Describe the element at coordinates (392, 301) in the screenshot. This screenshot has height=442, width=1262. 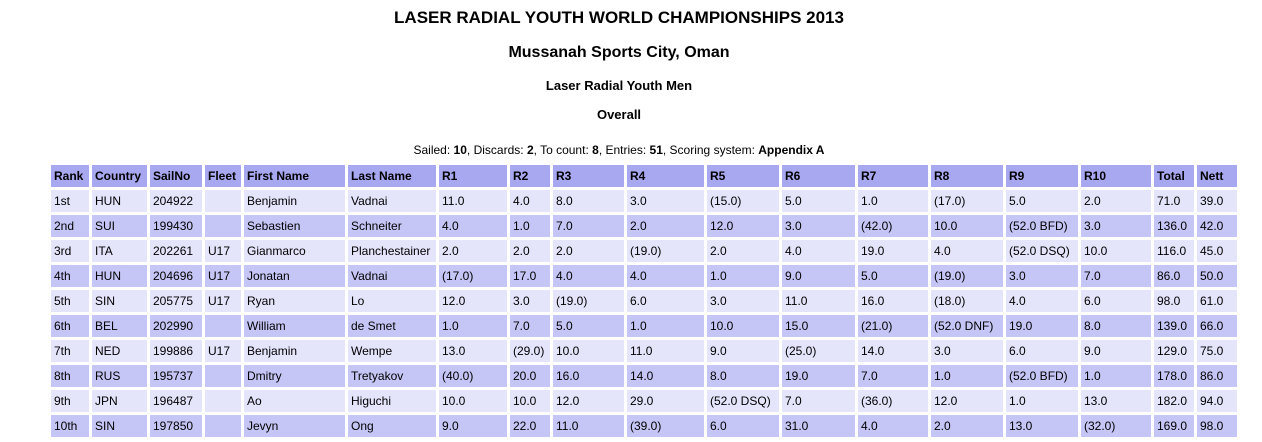
I see `table-cell: Lo` at that location.